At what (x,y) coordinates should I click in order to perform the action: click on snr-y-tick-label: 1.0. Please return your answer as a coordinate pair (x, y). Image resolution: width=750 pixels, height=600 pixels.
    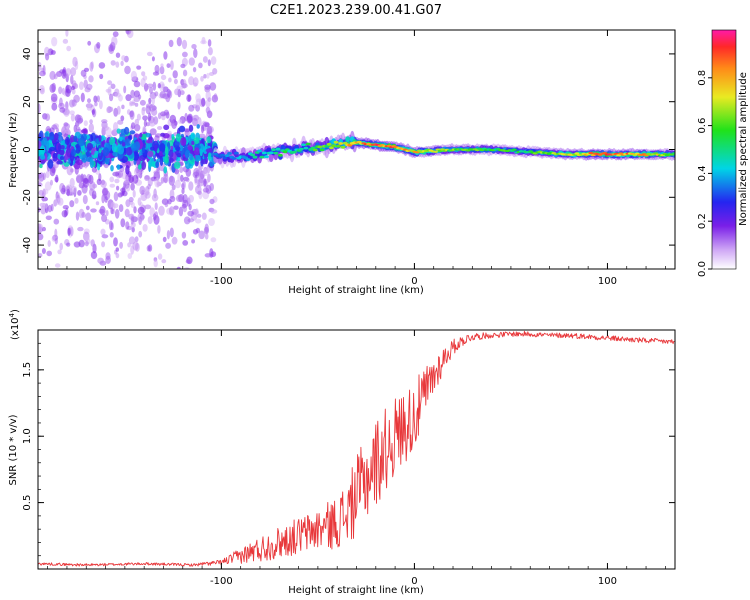
    Looking at the image, I should click on (27, 436).